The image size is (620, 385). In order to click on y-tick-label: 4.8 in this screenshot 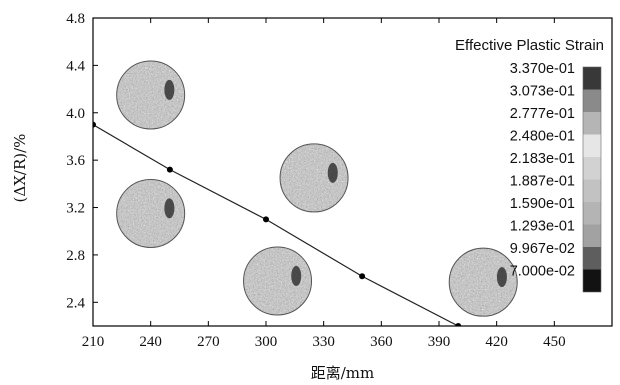, I will do `click(75, 19)`.